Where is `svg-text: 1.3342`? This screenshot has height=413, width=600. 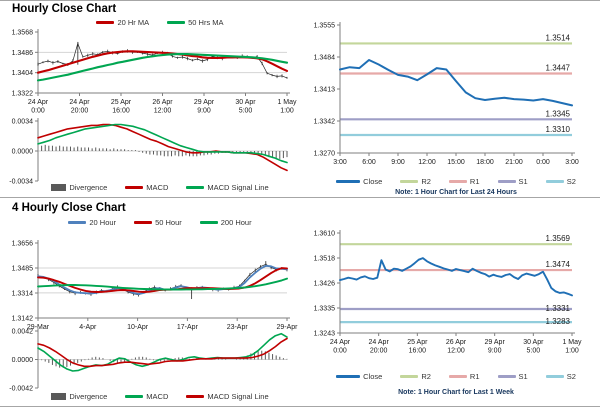
svg-text: 1.3342 is located at coordinates (325, 122).